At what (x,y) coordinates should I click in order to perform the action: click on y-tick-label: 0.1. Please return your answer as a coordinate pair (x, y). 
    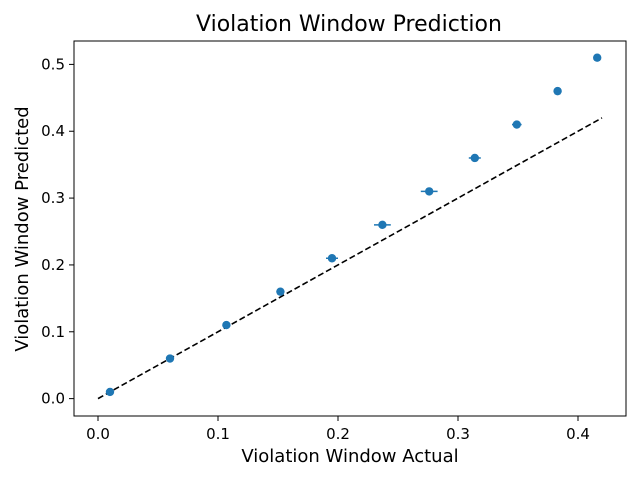
    Looking at the image, I should click on (53, 332).